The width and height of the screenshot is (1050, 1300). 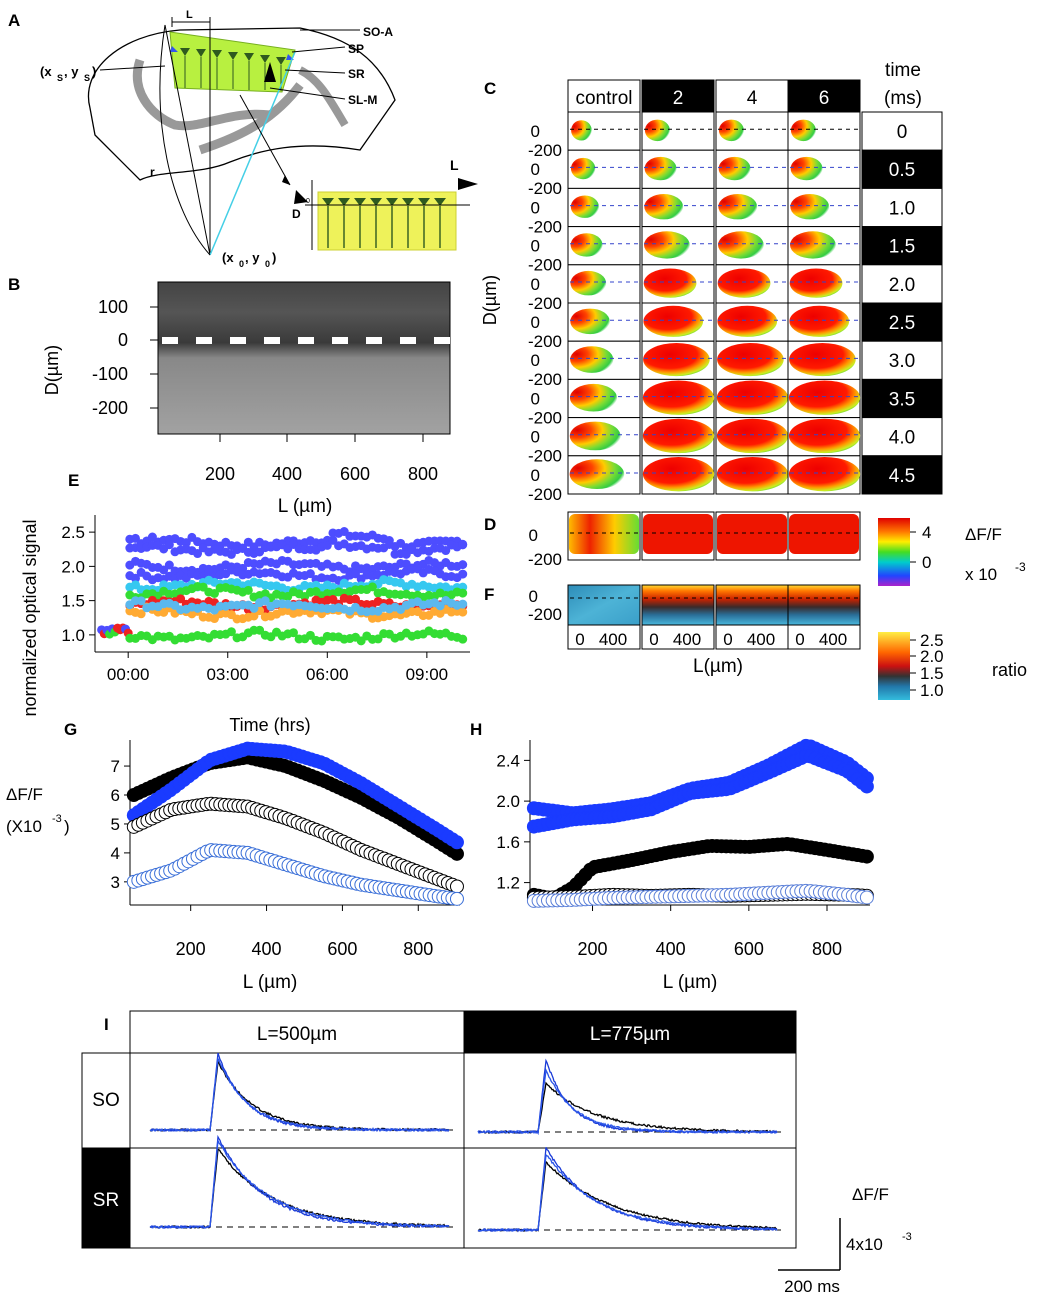 I want to click on ratio-colorbar, so click(x=894, y=666).